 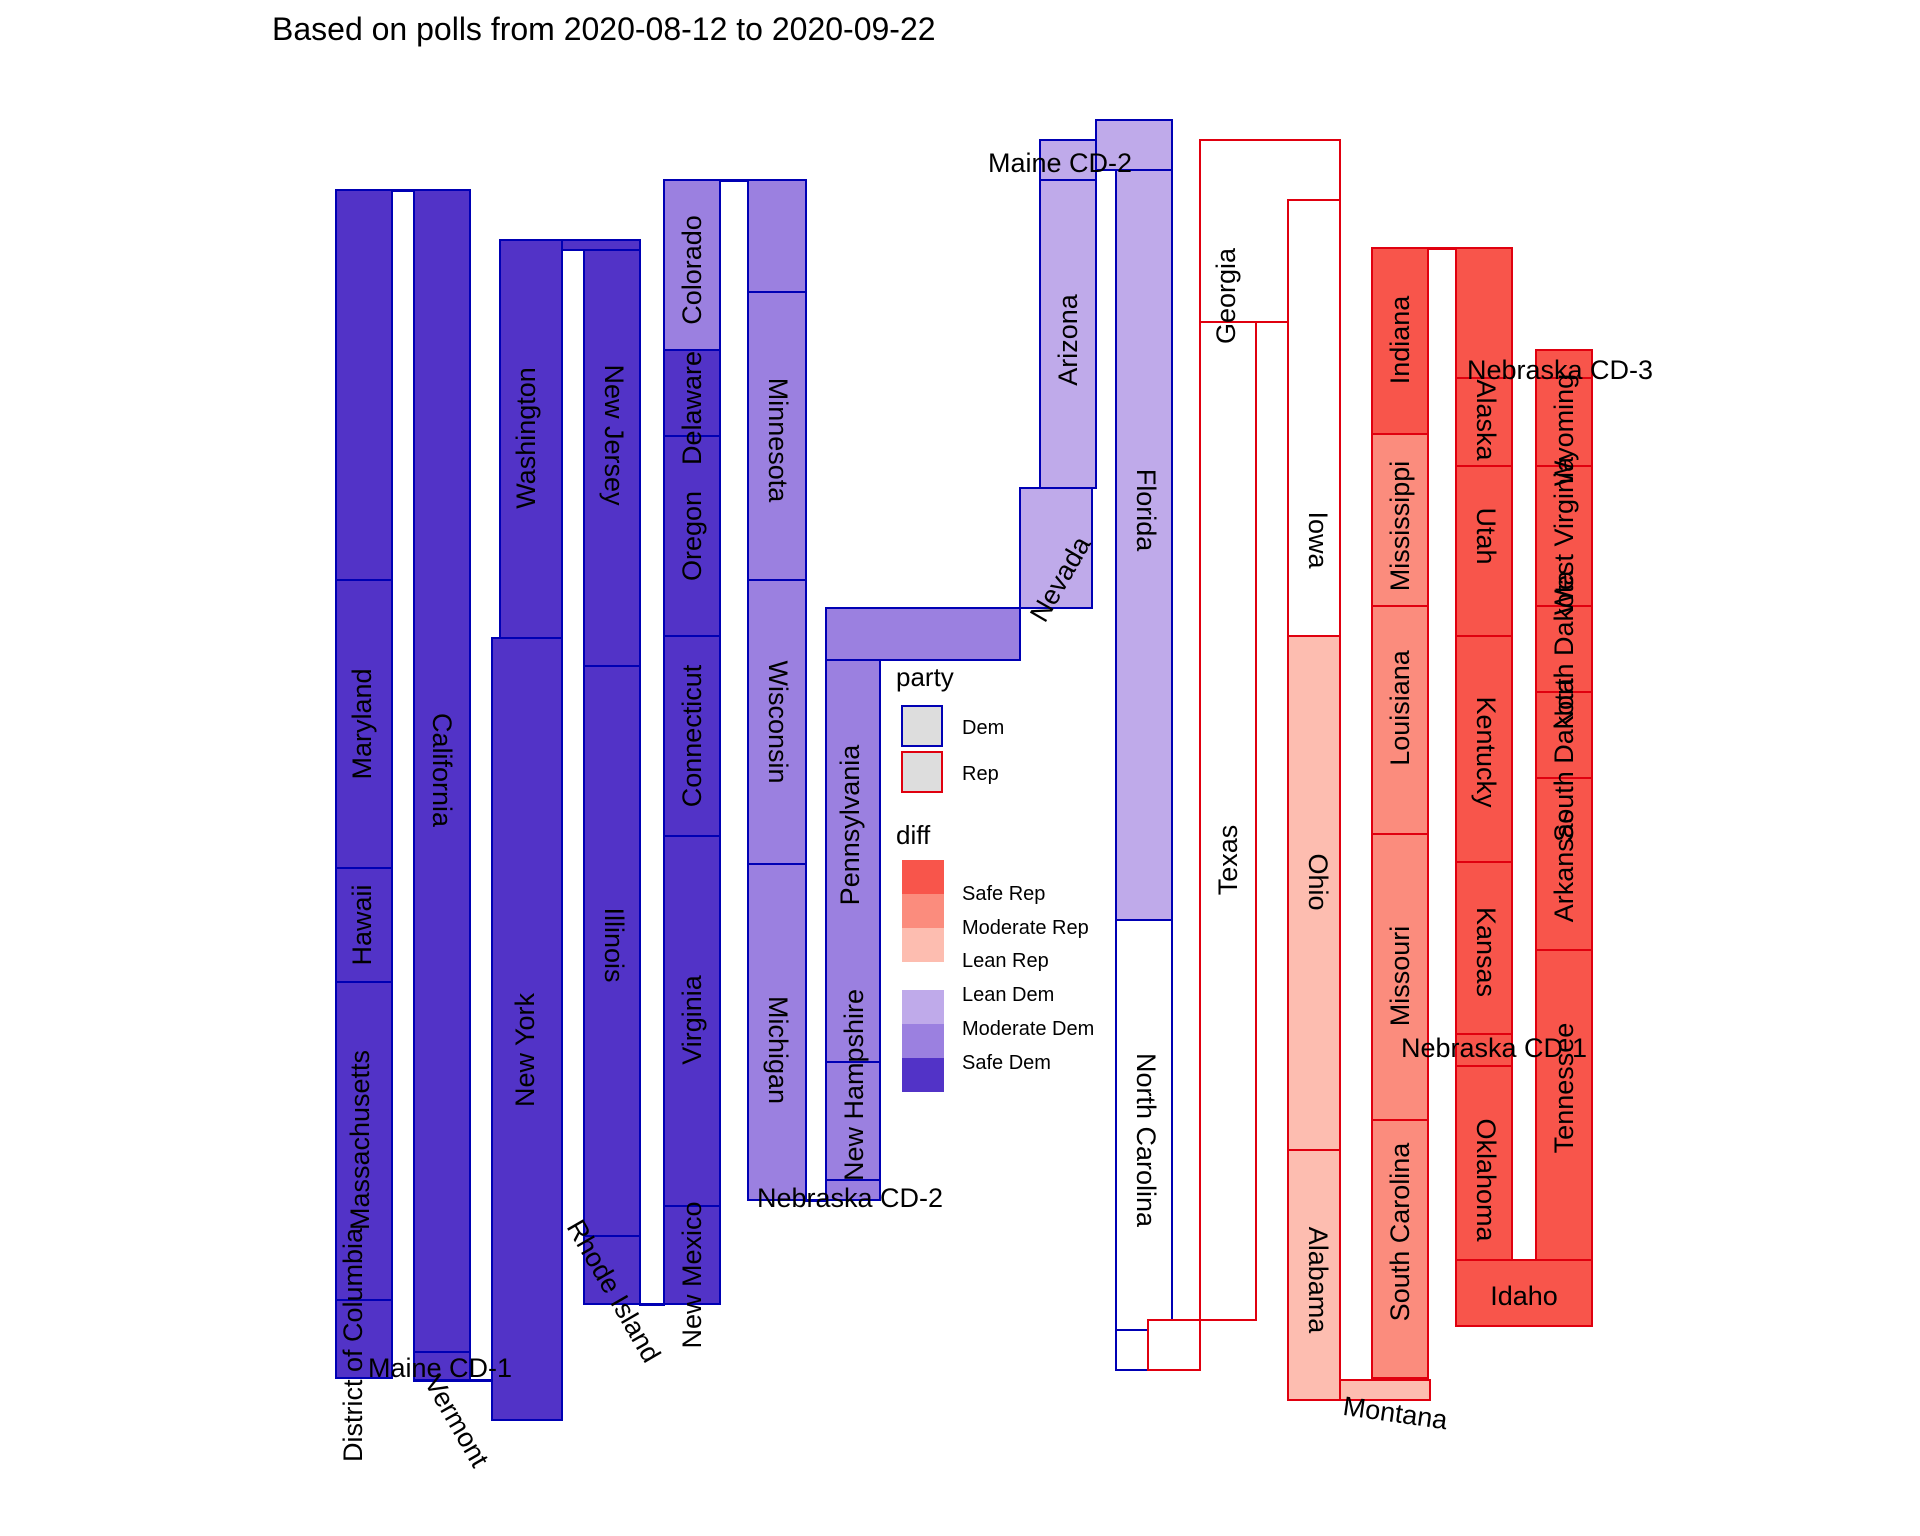 I want to click on legend-party-rep: Rep, so click(x=980, y=774).